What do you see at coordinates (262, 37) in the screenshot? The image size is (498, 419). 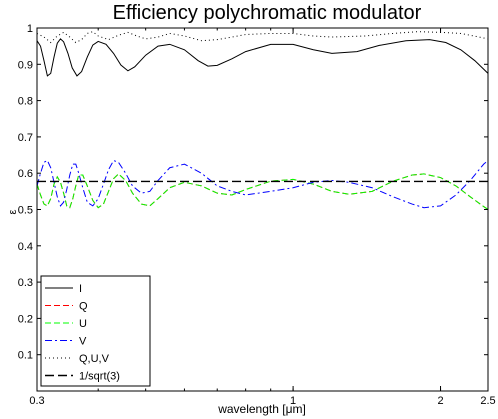 I see `series-line-q-u-v` at bounding box center [262, 37].